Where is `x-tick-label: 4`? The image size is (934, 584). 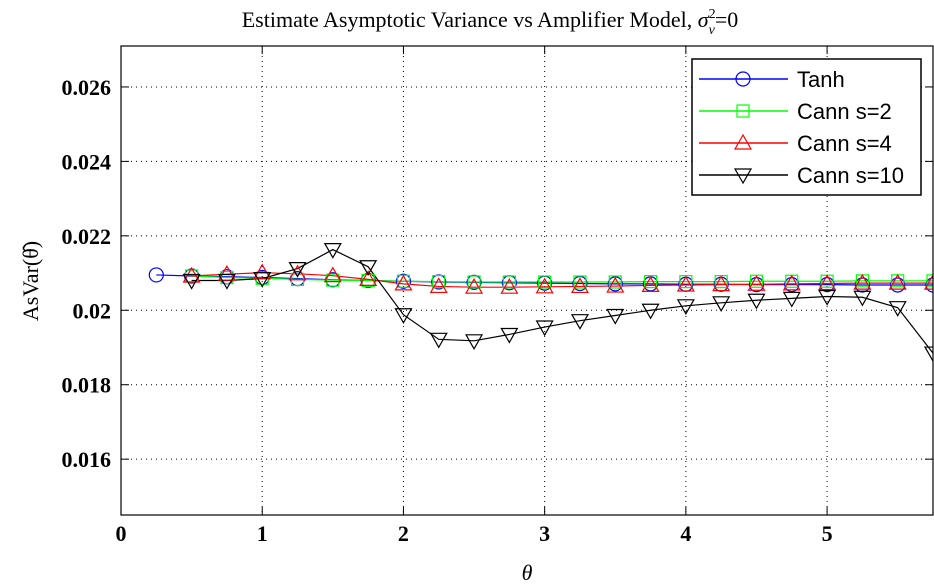
x-tick-label: 4 is located at coordinates (685, 533).